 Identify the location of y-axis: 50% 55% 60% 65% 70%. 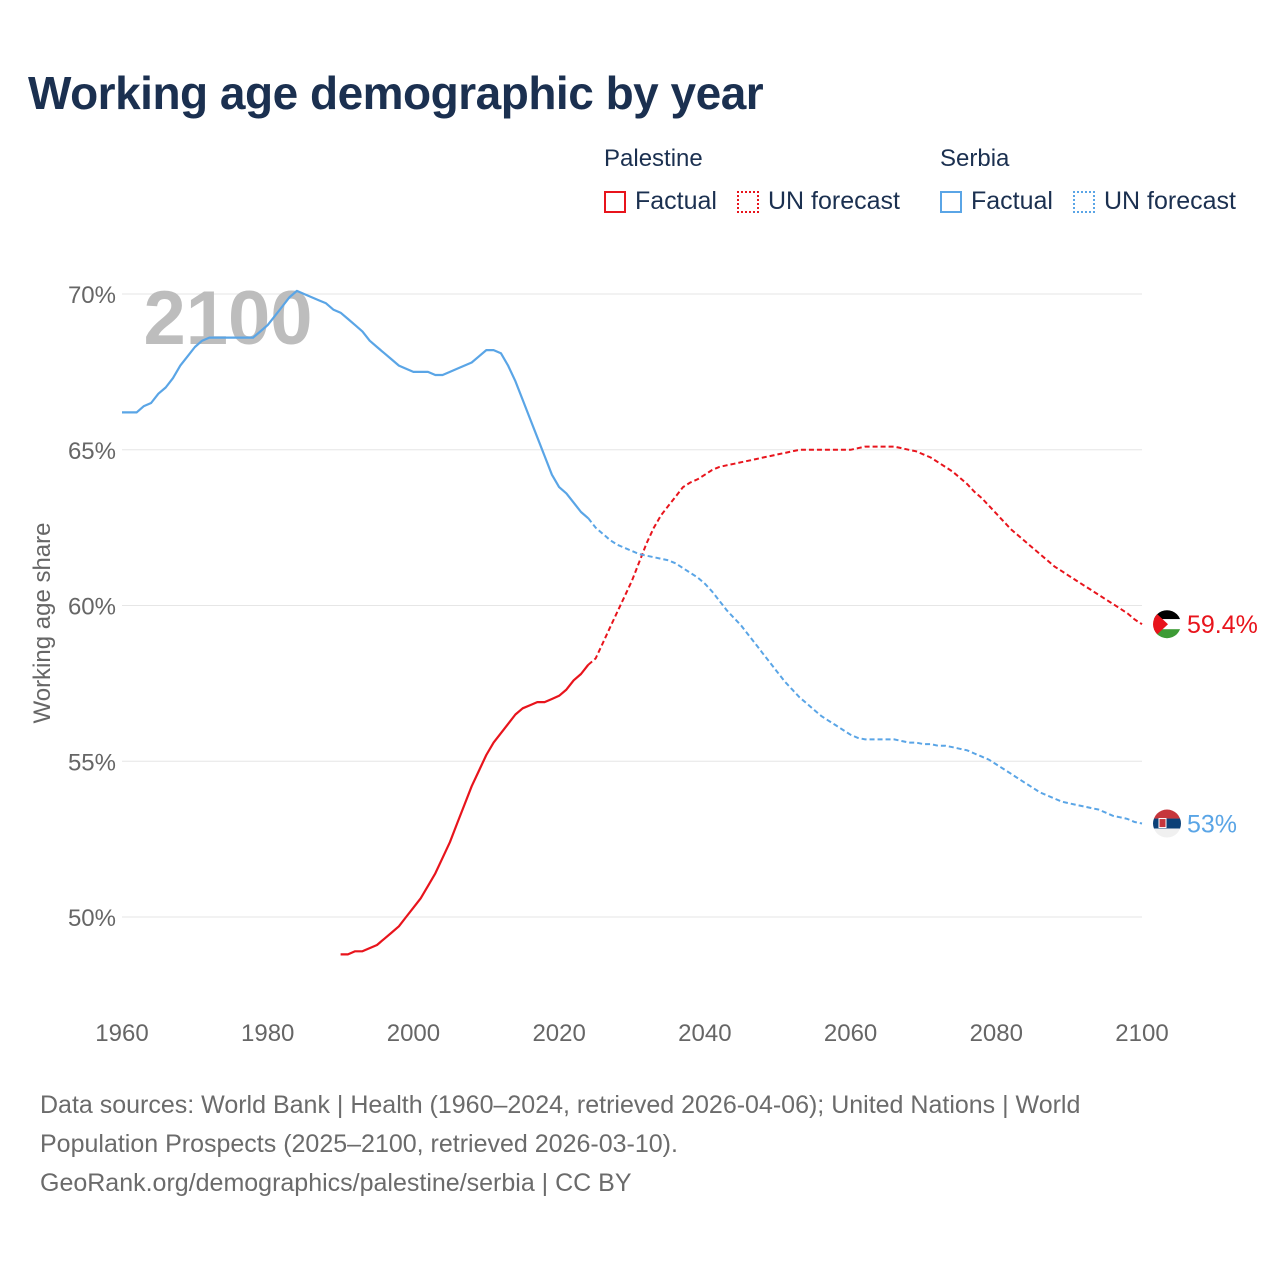
(92, 607).